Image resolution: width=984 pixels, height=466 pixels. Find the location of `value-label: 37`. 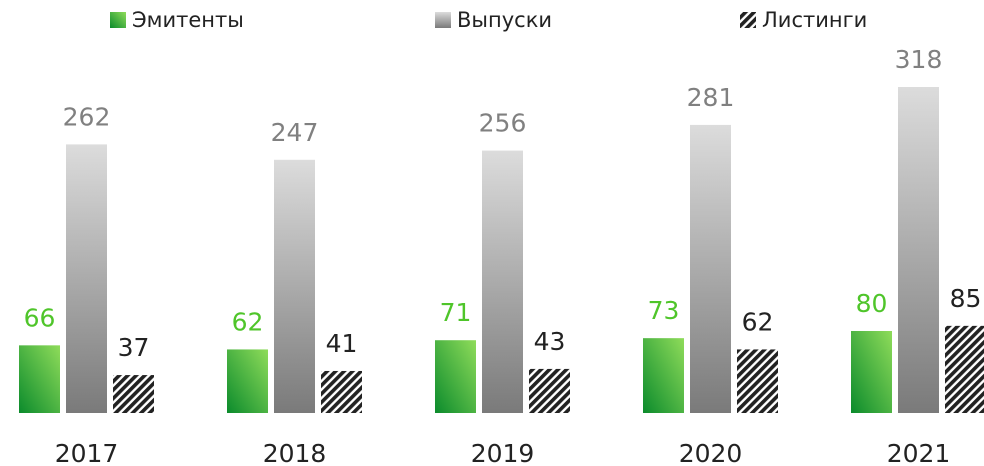

value-label: 37 is located at coordinates (134, 347).